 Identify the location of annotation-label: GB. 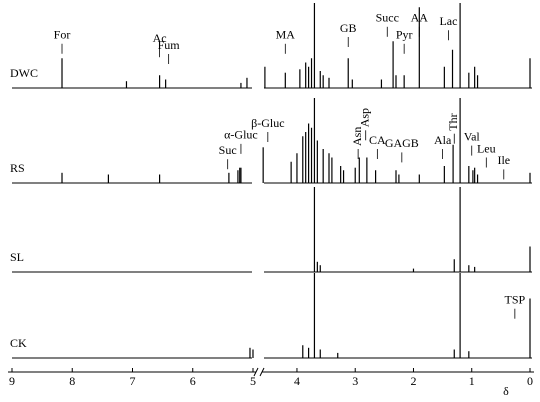
(348, 28).